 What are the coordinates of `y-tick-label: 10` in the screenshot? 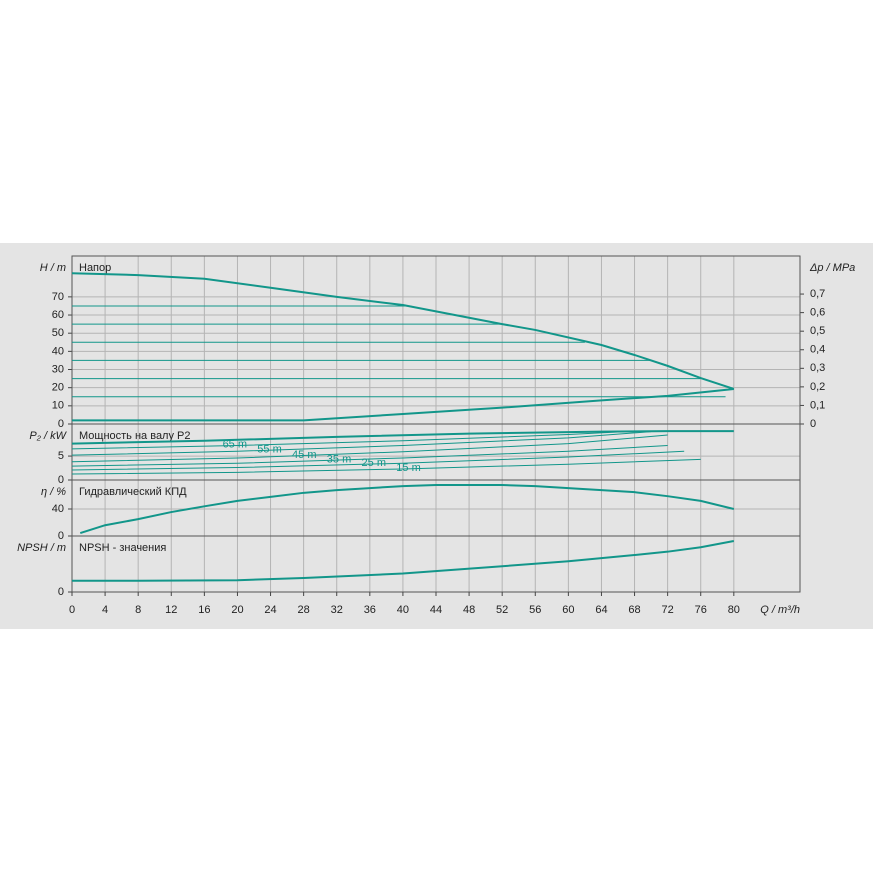 It's located at (58, 406).